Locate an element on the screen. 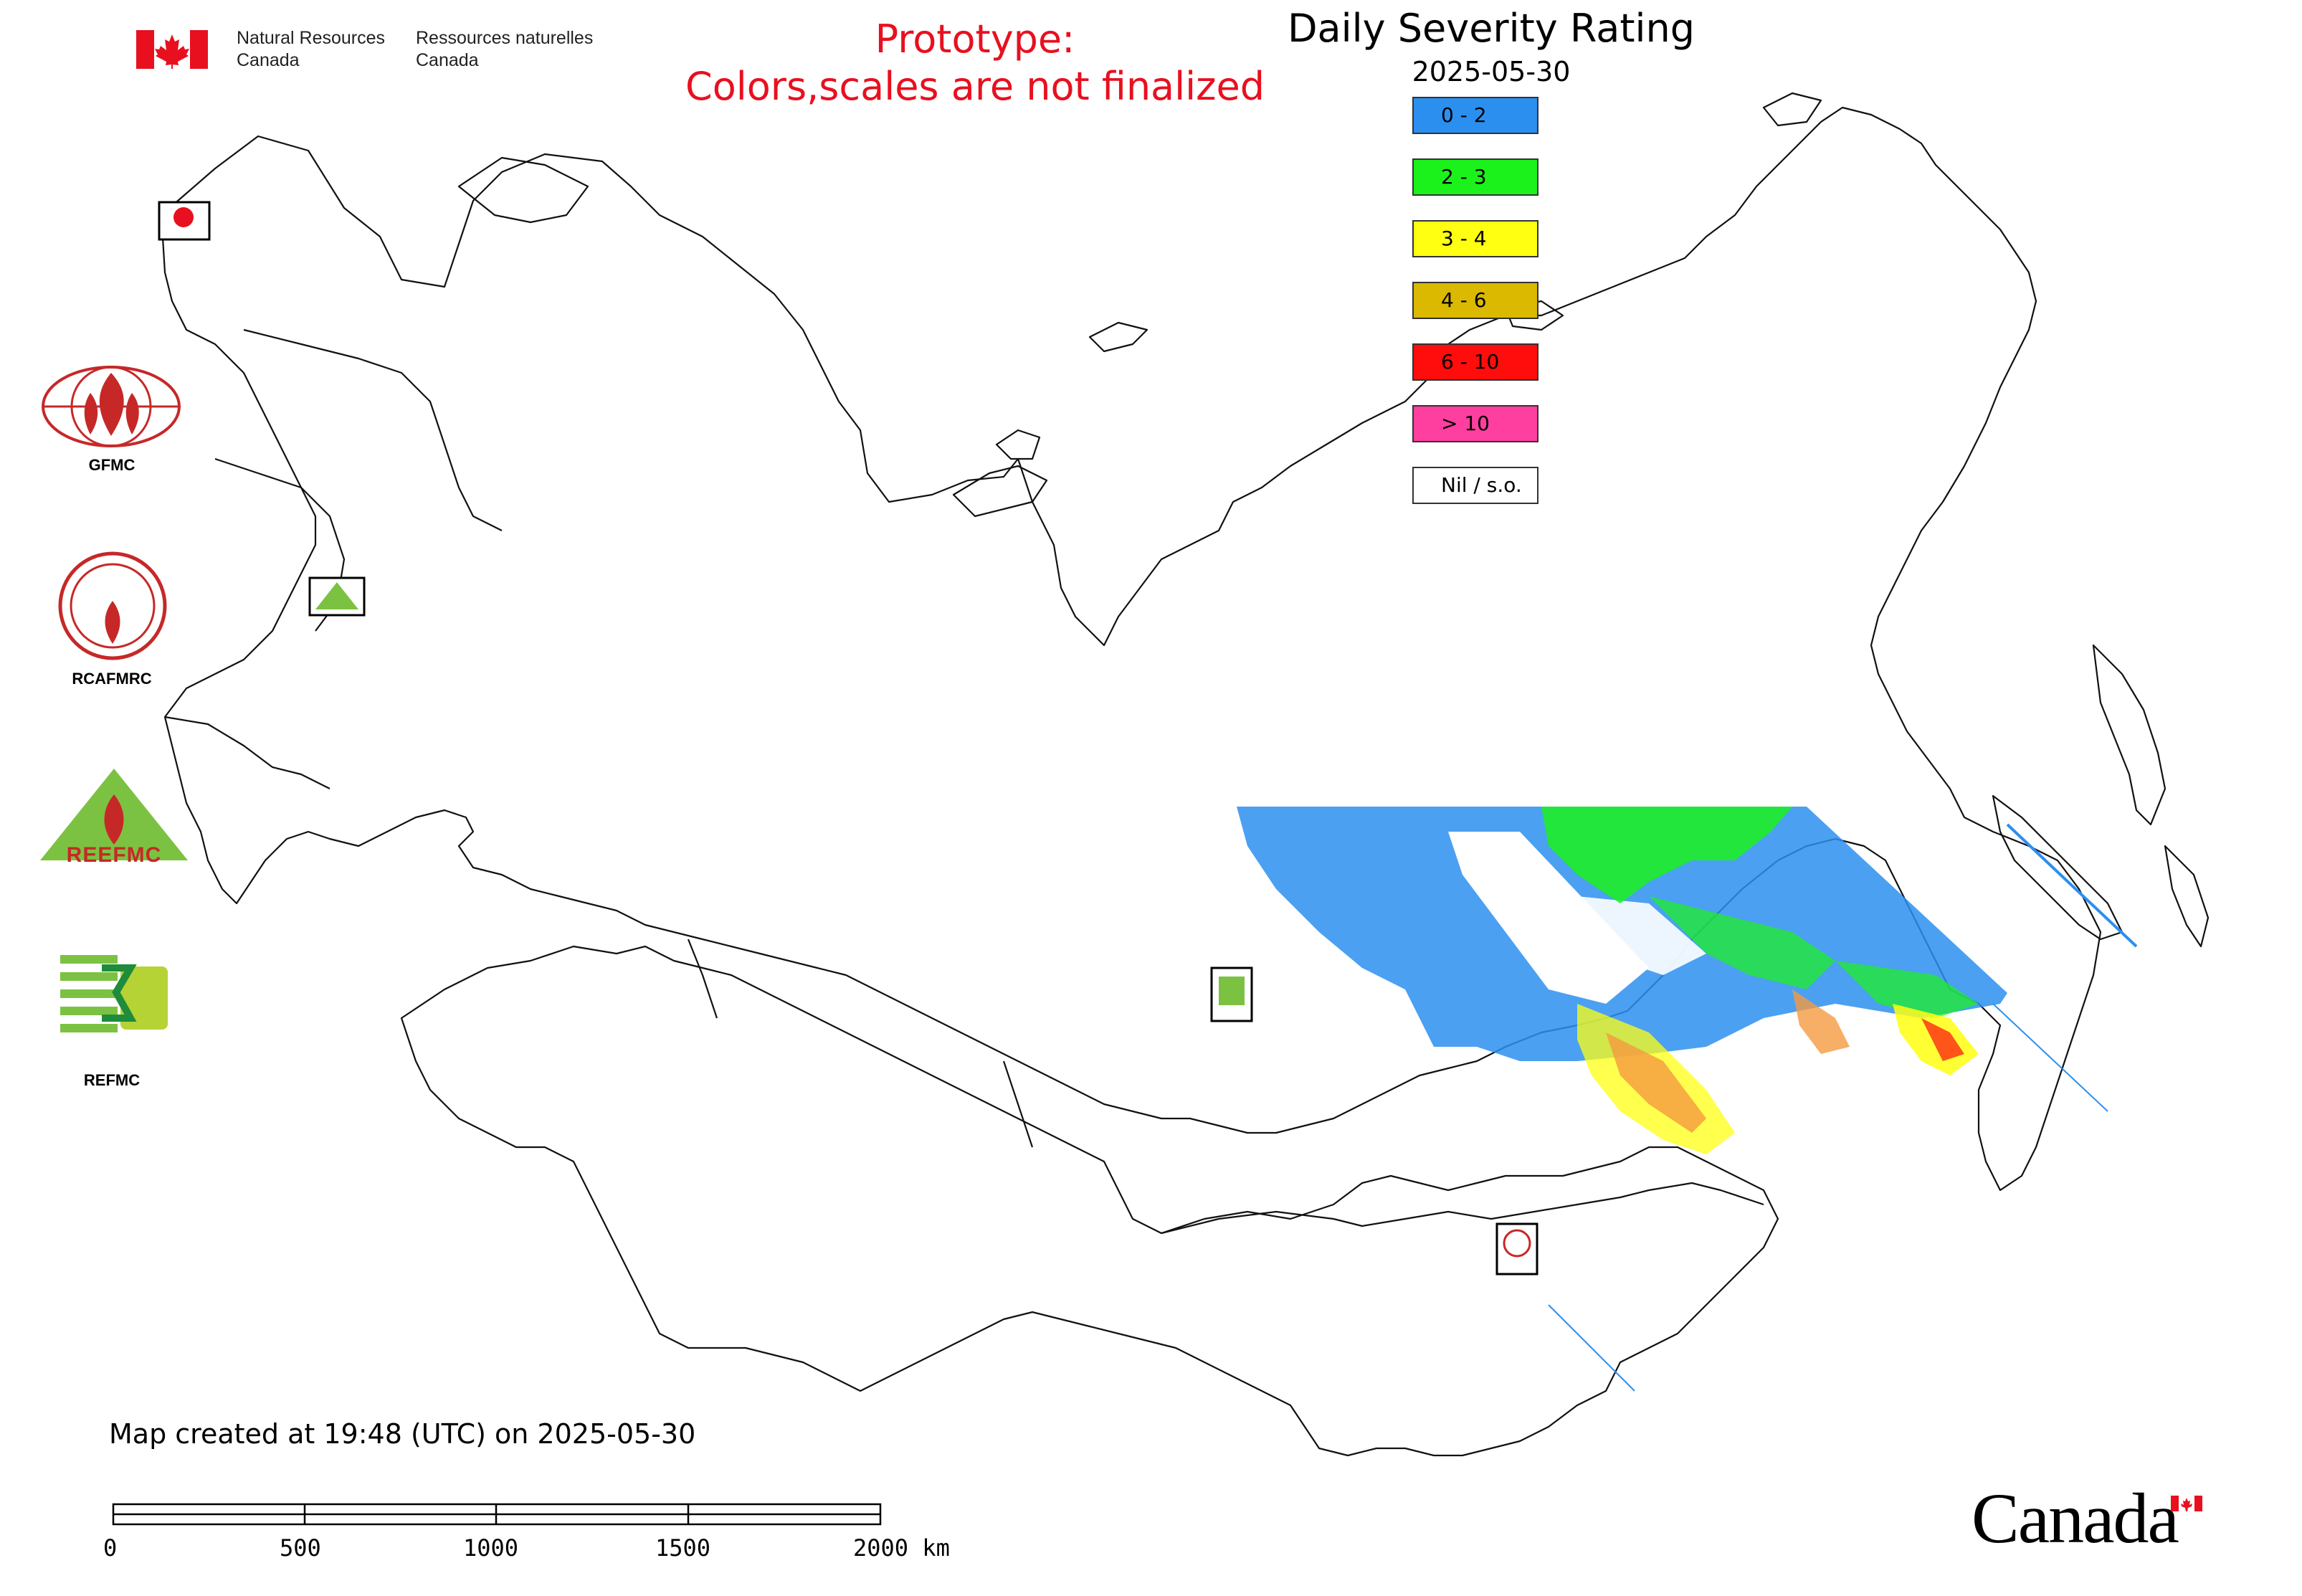 The height and width of the screenshot is (1596, 2302). canada-wordmark-flag-icon is located at coordinates (2186, 1503).